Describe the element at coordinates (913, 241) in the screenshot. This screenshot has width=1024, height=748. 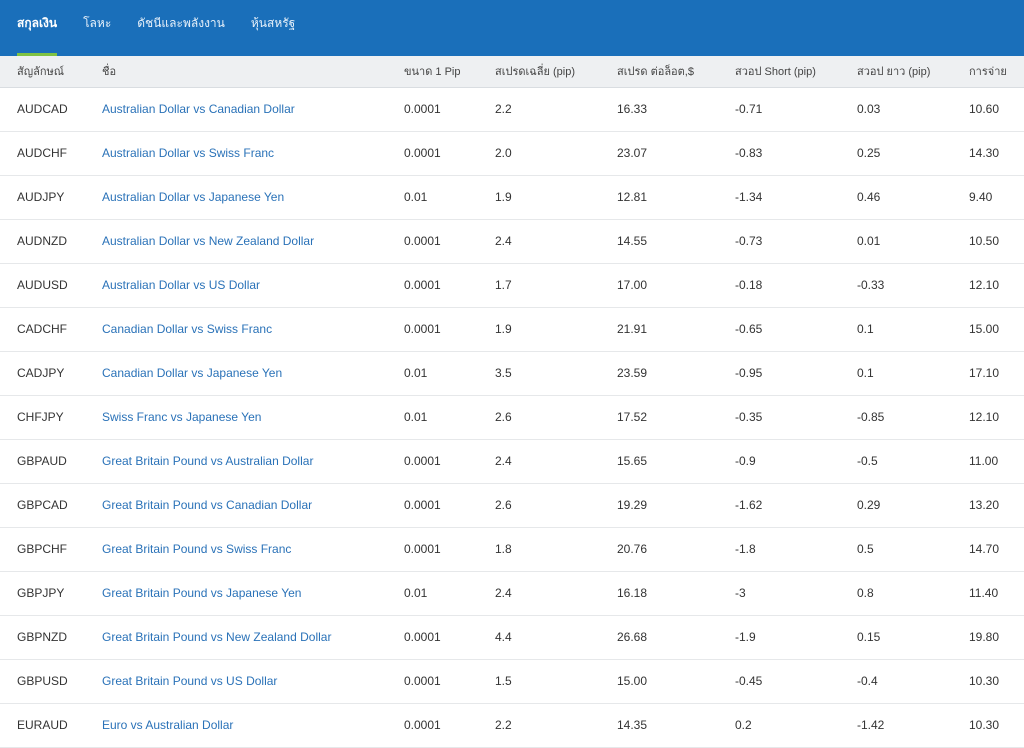
I see `swap-long-cell: 0.01` at that location.